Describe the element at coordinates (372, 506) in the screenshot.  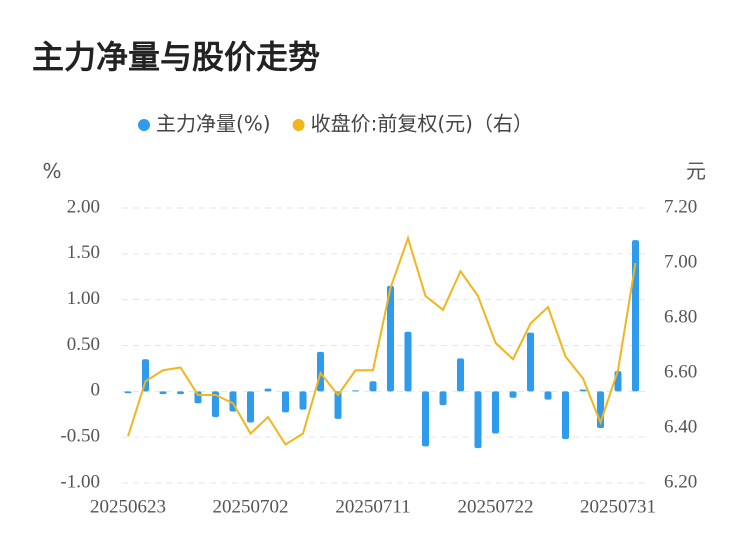
I see `x-tick-label: 20250711` at that location.